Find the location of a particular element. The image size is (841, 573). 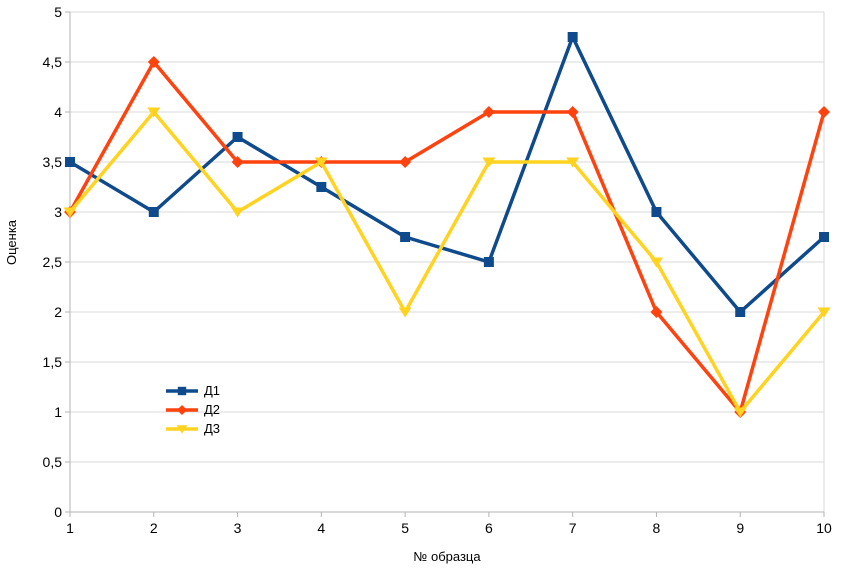

y-tick-label: 0 is located at coordinates (58, 512).